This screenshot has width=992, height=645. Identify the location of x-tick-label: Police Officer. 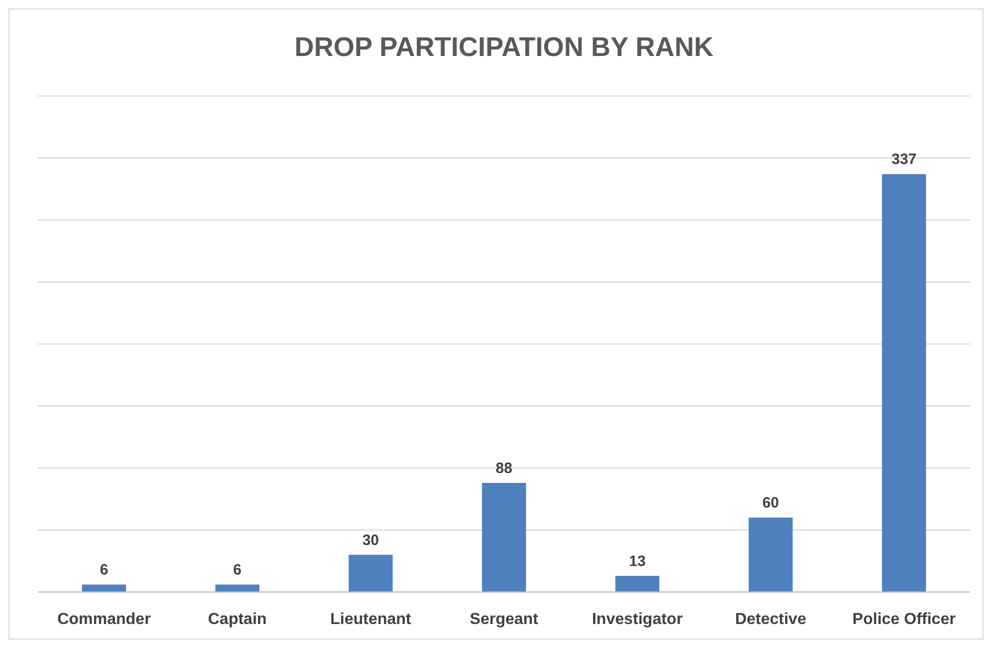
(904, 619).